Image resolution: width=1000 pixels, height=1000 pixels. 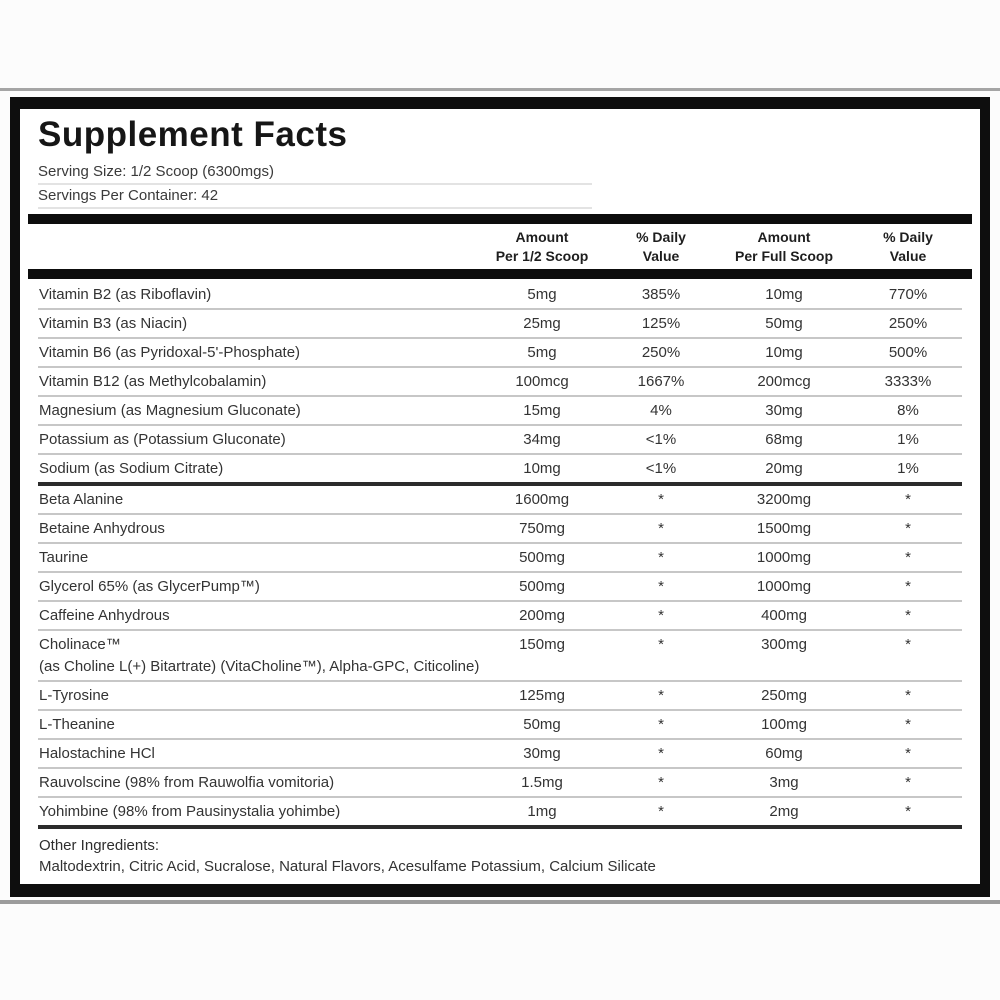 What do you see at coordinates (542, 246) in the screenshot?
I see `column-header-0: Amount Per 1/2 Scoop` at bounding box center [542, 246].